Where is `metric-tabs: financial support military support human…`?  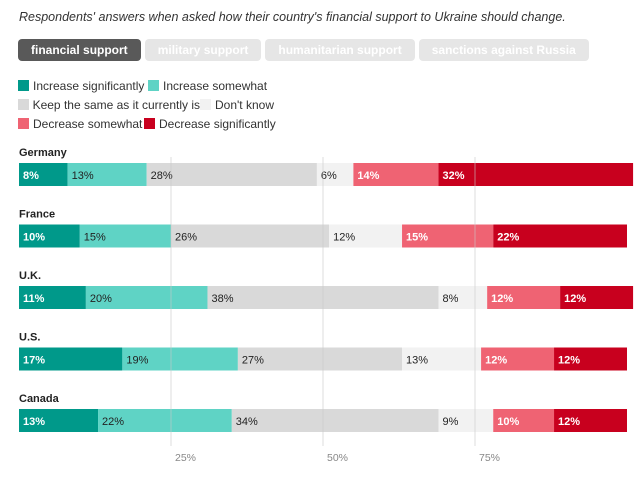 metric-tabs: financial support military support human… is located at coordinates (303, 50).